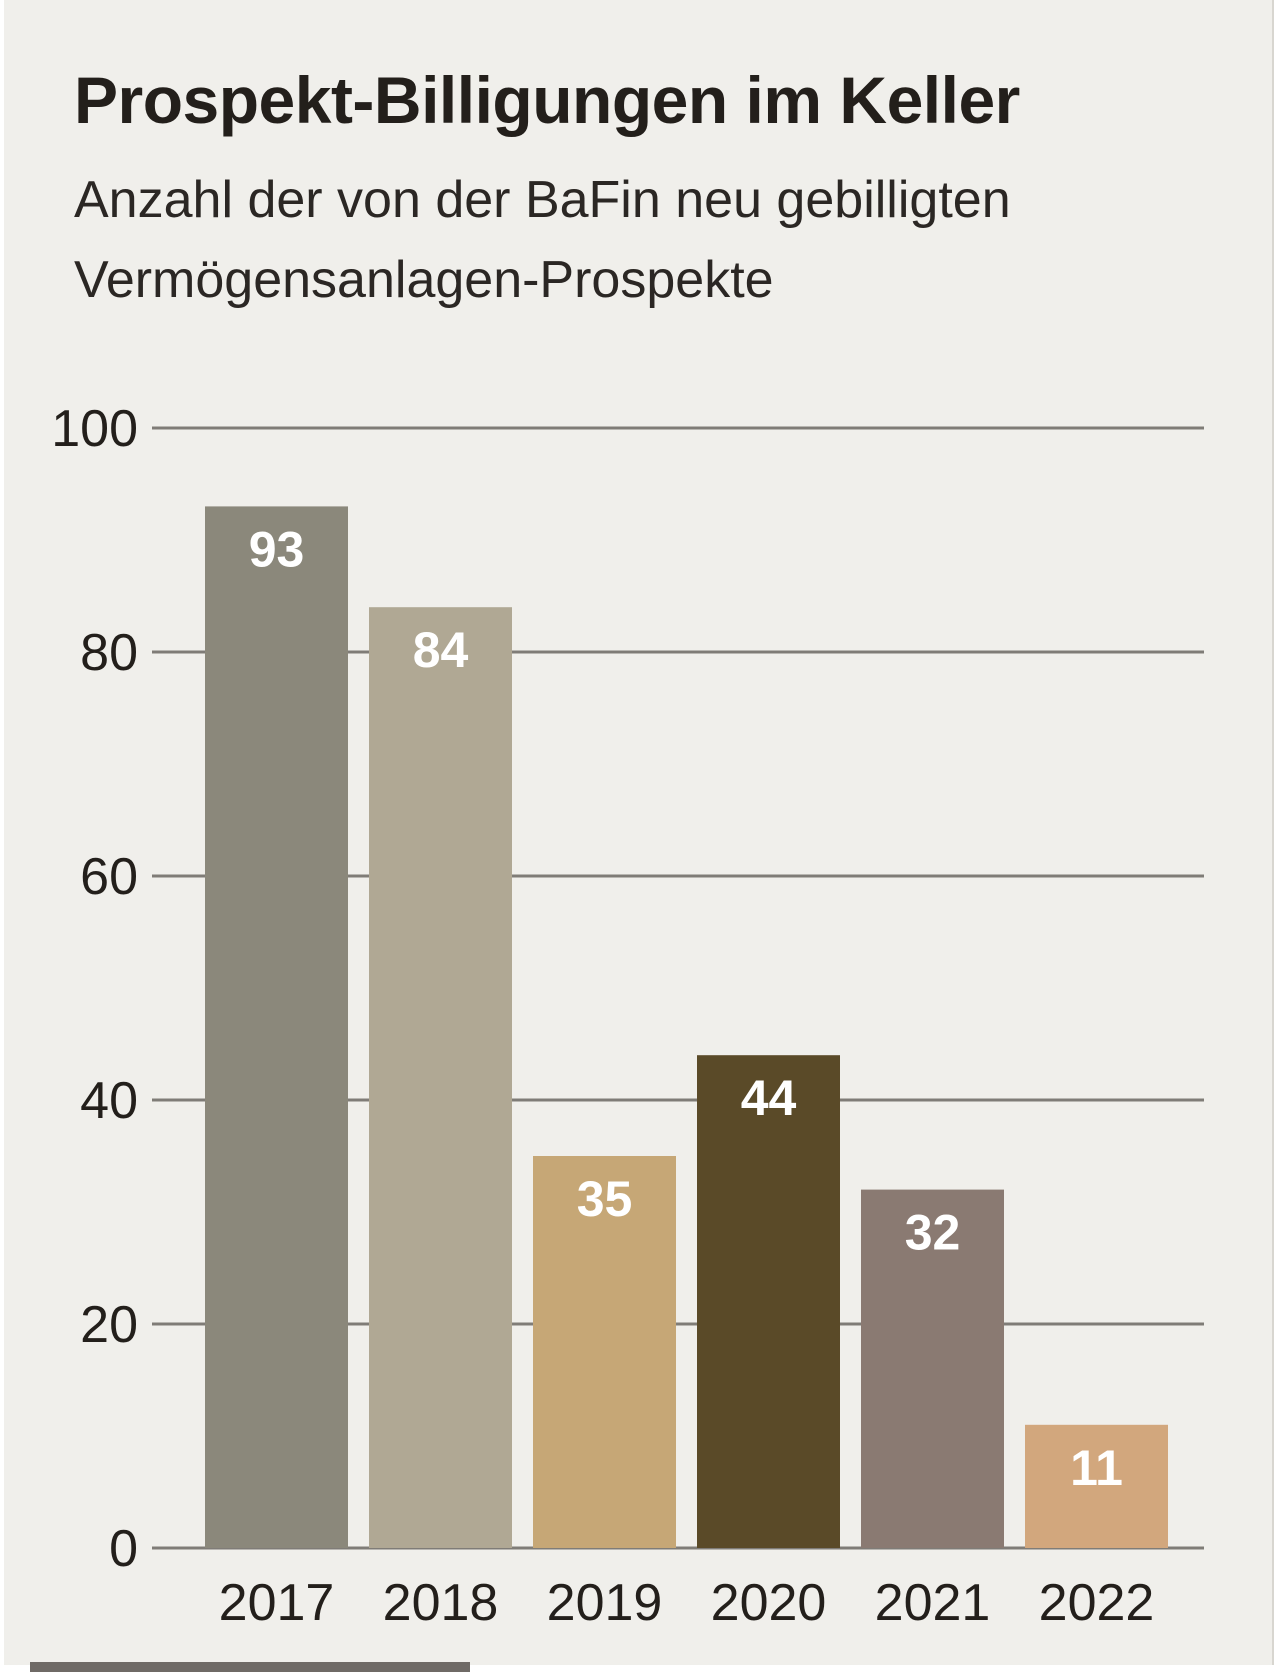 This screenshot has width=1280, height=1672. I want to click on bar-2020, so click(768, 1301).